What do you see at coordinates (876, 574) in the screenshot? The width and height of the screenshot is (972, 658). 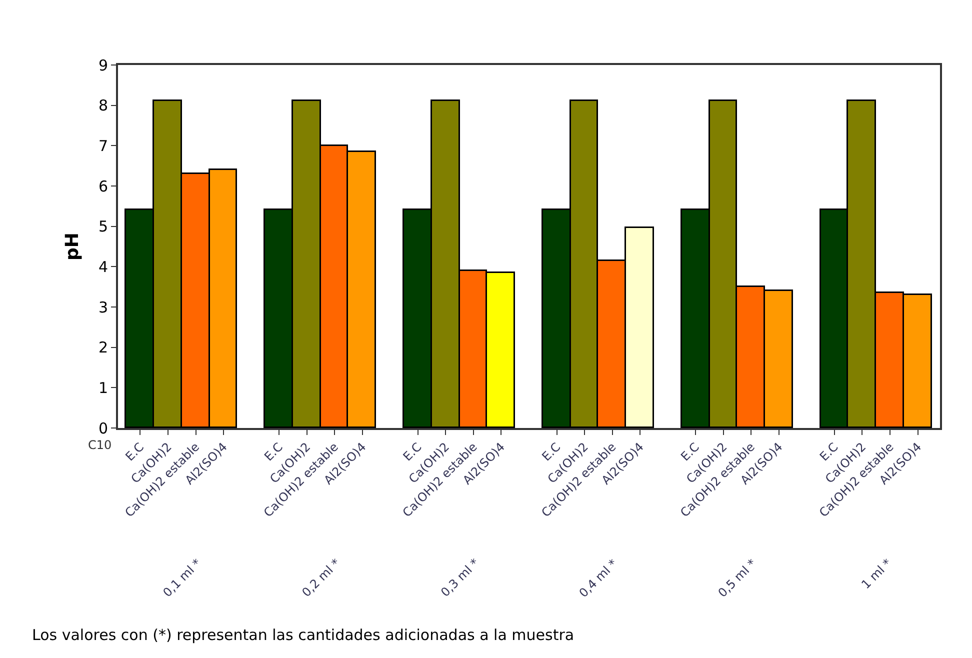 I see `text: 1 ml *` at bounding box center [876, 574].